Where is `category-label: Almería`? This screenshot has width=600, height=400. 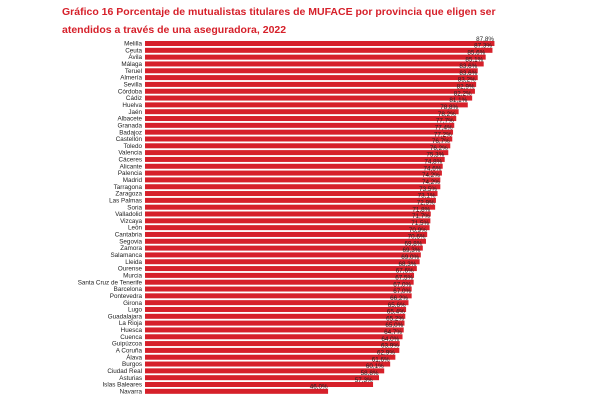 category-label: Almería is located at coordinates (131, 78).